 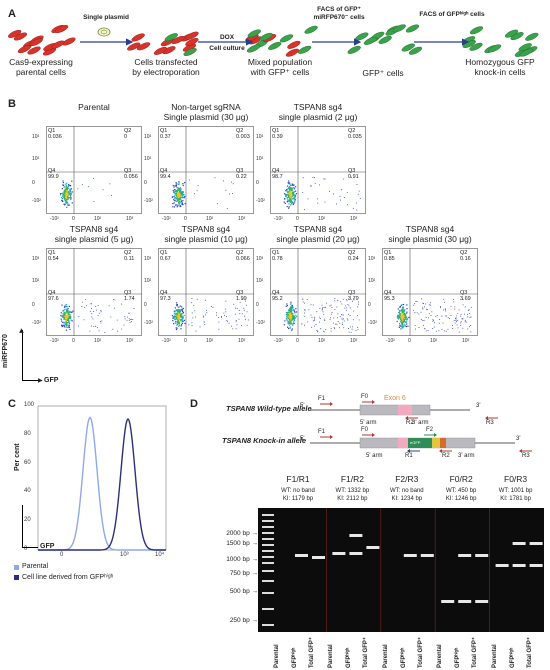 I want to click on quadrant-label: Q3 0.91, so click(x=353, y=174).